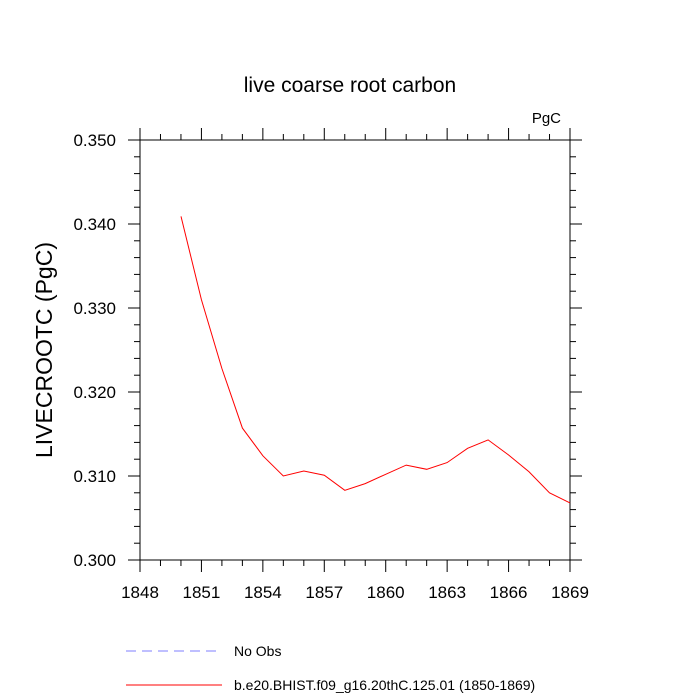 The width and height of the screenshot is (700, 700). What do you see at coordinates (570, 592) in the screenshot?
I see `x-tick-label: 1869` at bounding box center [570, 592].